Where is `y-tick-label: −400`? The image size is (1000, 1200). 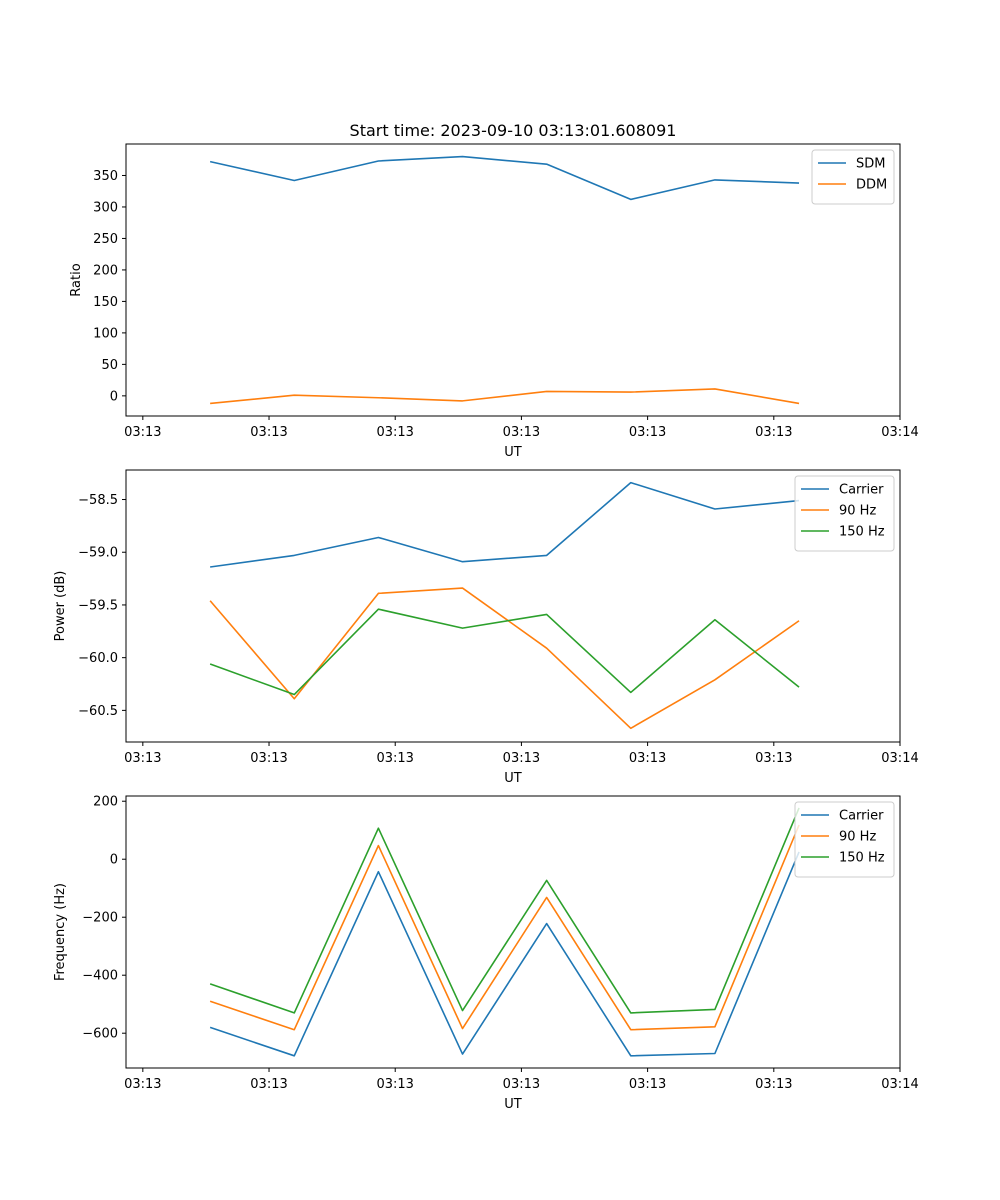
y-tick-label: −400 is located at coordinates (100, 976).